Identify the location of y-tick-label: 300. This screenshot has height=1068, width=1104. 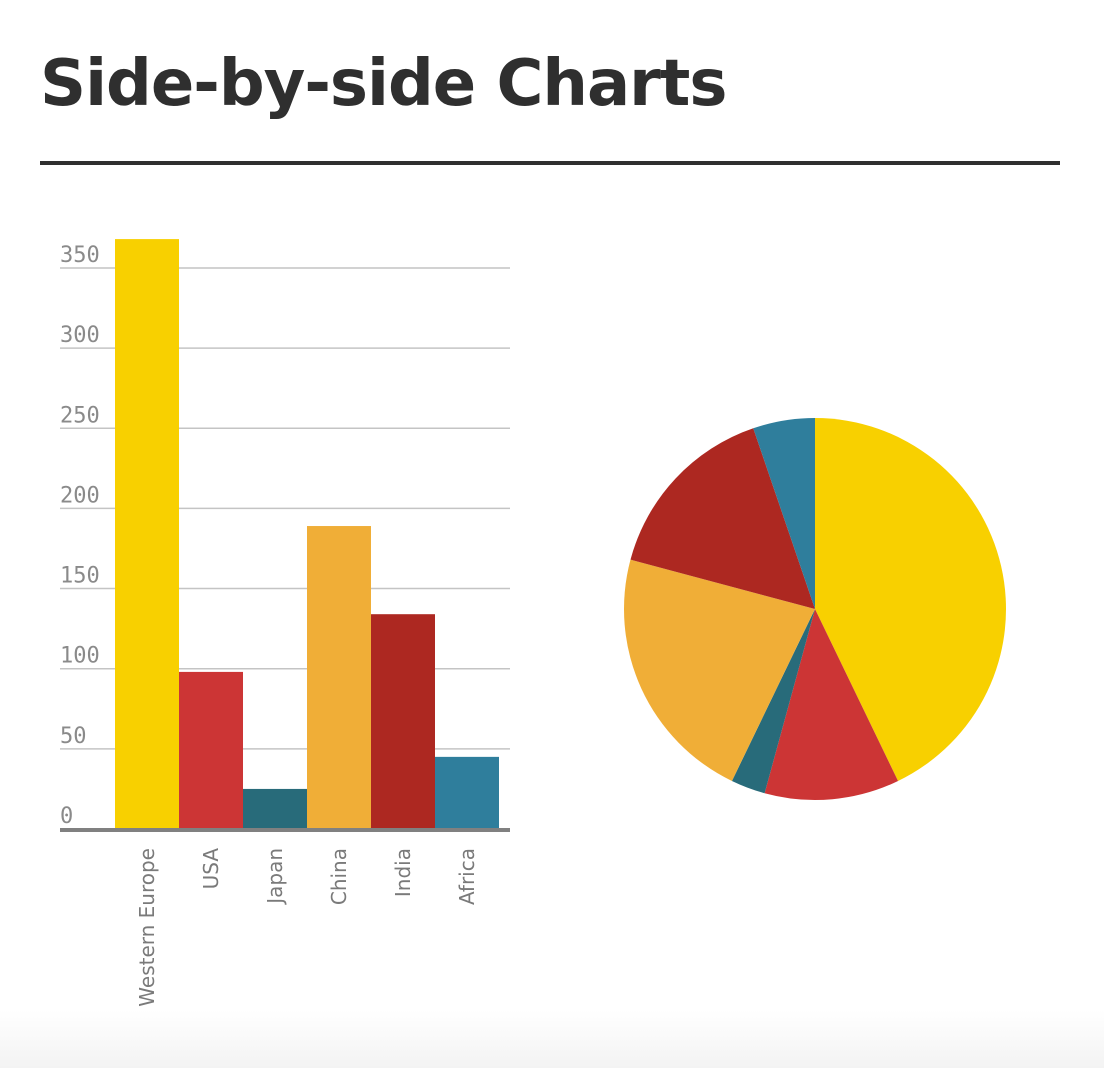
(80, 335).